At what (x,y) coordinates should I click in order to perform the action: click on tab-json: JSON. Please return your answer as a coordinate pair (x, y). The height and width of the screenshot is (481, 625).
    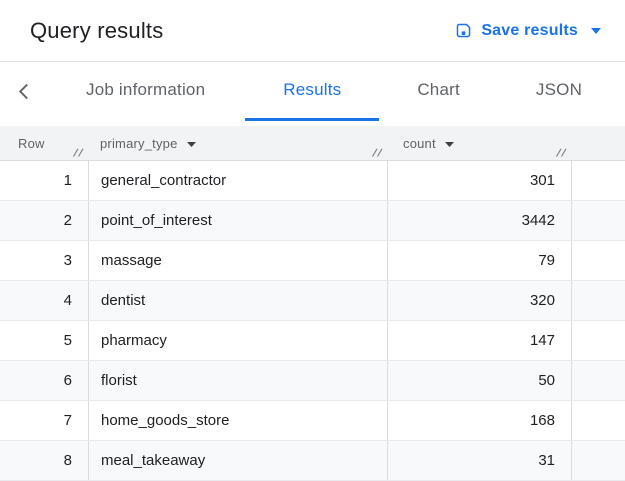
    Looking at the image, I should click on (559, 91).